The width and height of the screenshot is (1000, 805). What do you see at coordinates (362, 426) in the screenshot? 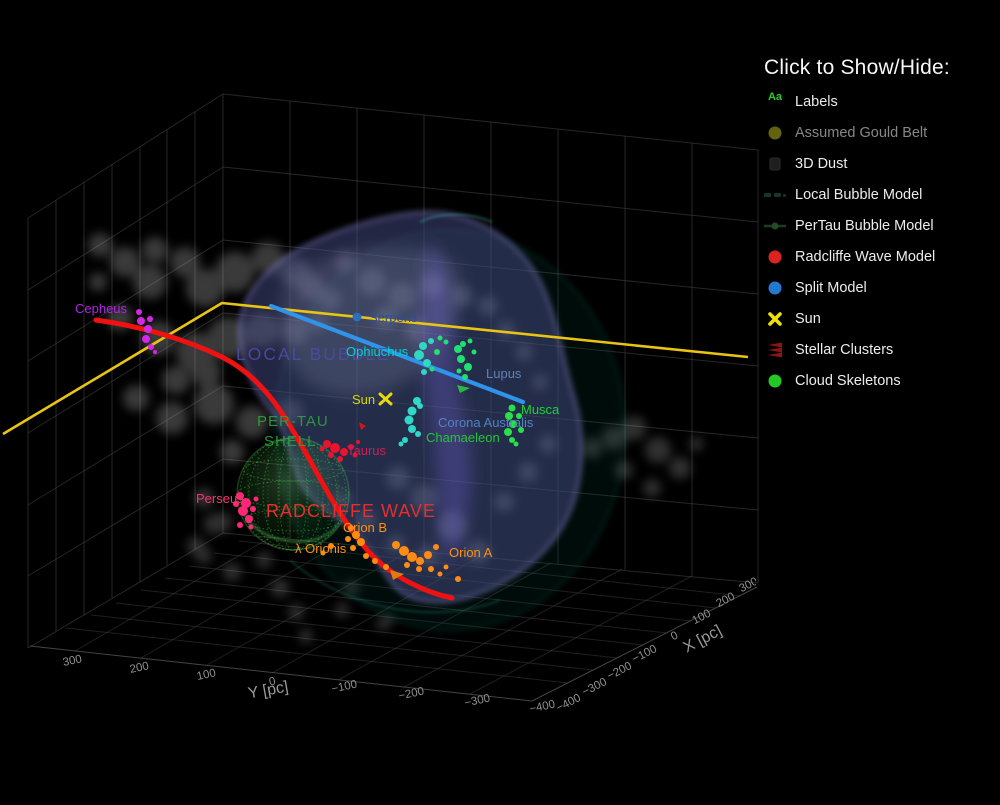
I see `taurus-stellar-cluster-marker` at bounding box center [362, 426].